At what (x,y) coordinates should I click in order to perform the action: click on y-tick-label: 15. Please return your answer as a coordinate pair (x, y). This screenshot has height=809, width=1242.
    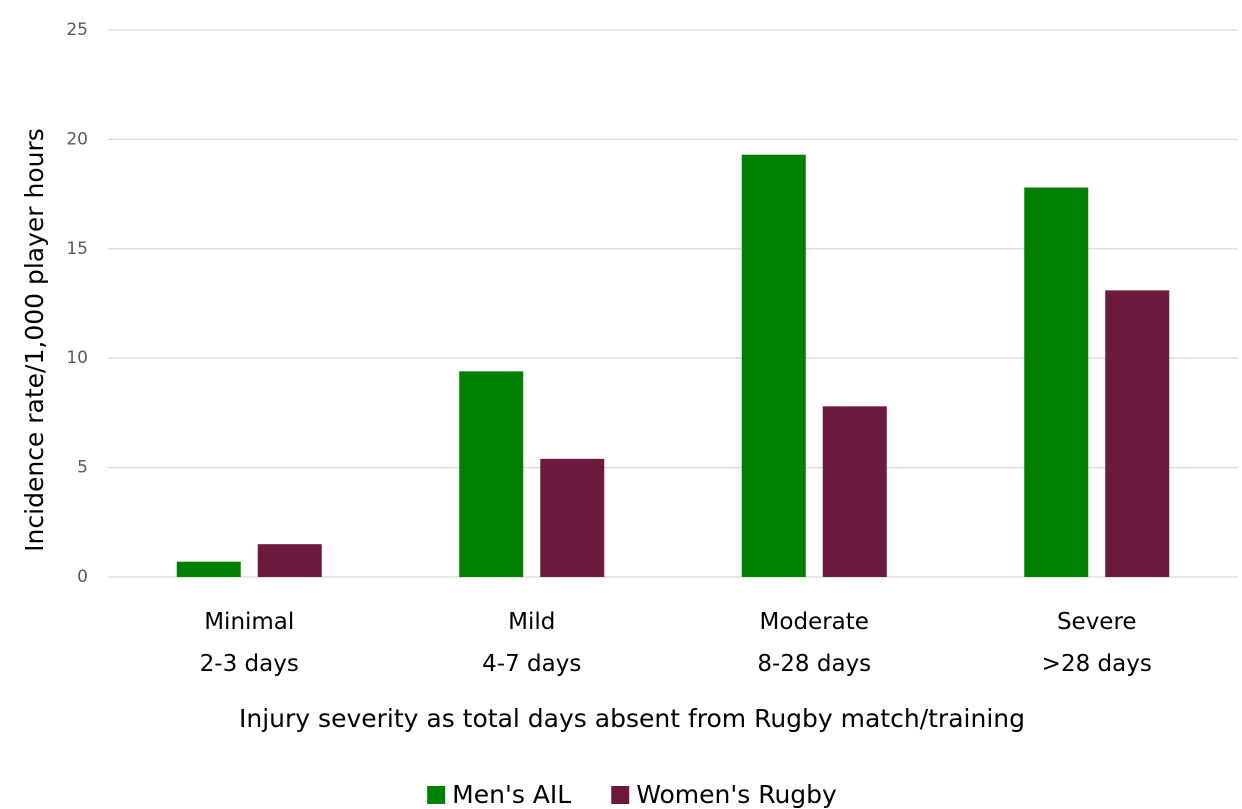
    Looking at the image, I should click on (77, 249).